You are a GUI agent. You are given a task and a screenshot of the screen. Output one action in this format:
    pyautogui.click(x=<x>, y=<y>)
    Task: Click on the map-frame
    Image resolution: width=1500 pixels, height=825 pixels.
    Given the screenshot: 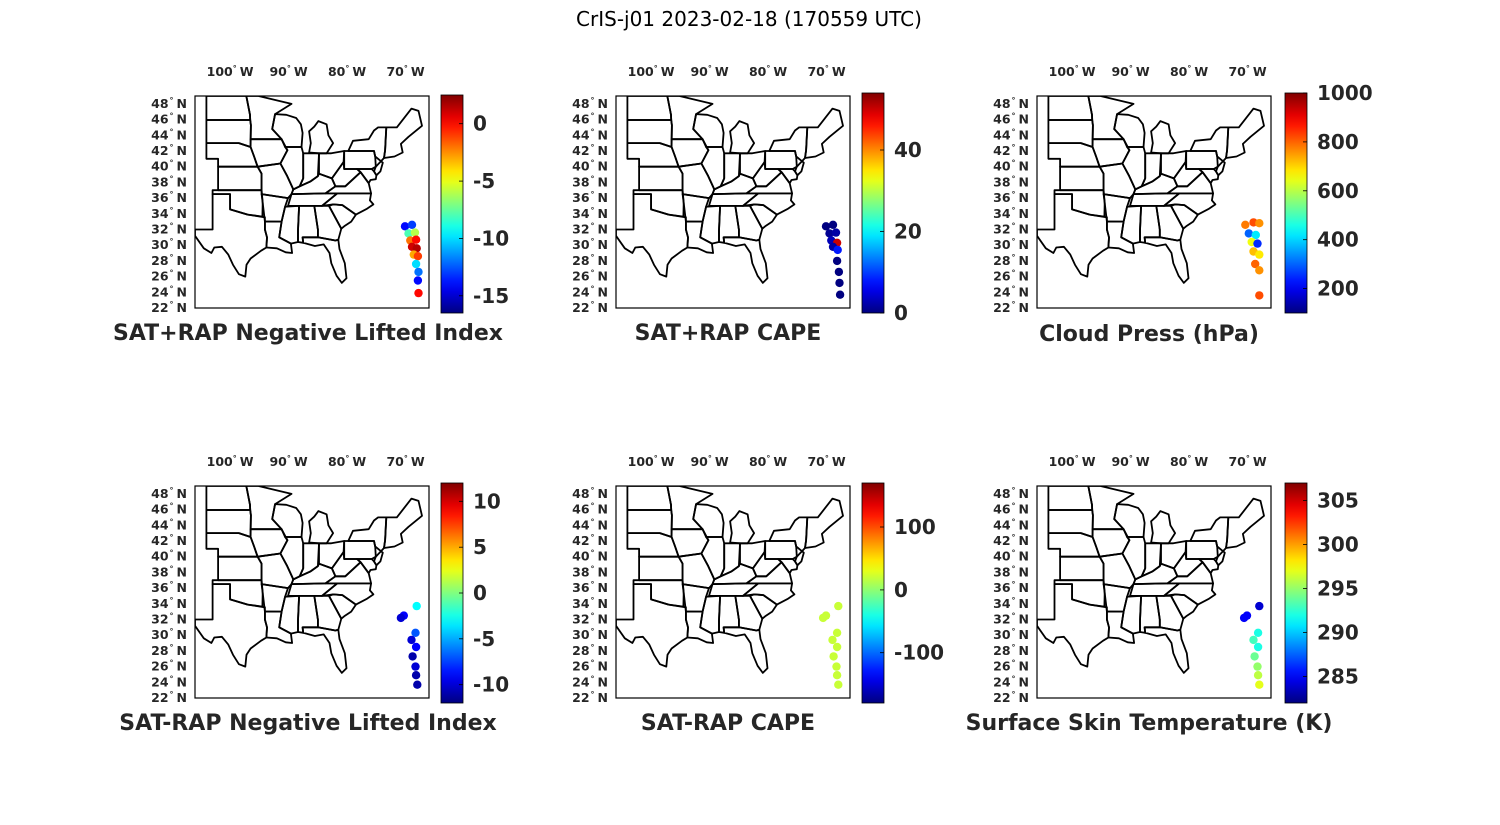 What is the action you would take?
    pyautogui.click(x=312, y=592)
    